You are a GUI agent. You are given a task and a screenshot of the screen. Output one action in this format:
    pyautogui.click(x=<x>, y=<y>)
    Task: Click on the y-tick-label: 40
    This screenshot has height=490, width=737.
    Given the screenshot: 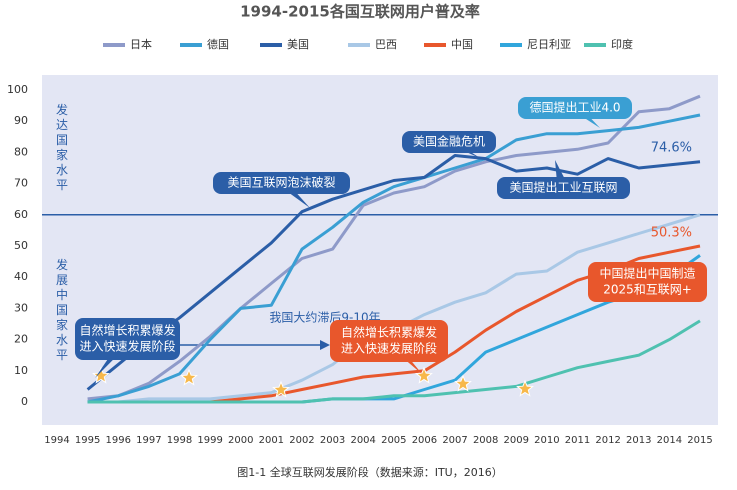 What is the action you would take?
    pyautogui.click(x=21, y=276)
    